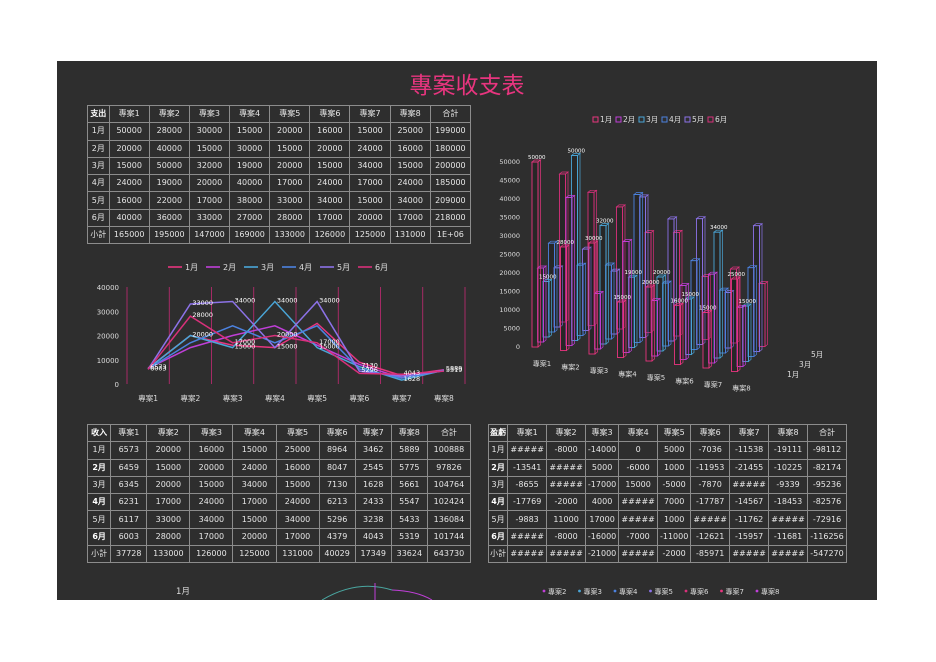 The height and width of the screenshot is (662, 936). What do you see at coordinates (409, 537) in the screenshot?
I see `table-cell: 5319` at bounding box center [409, 537].